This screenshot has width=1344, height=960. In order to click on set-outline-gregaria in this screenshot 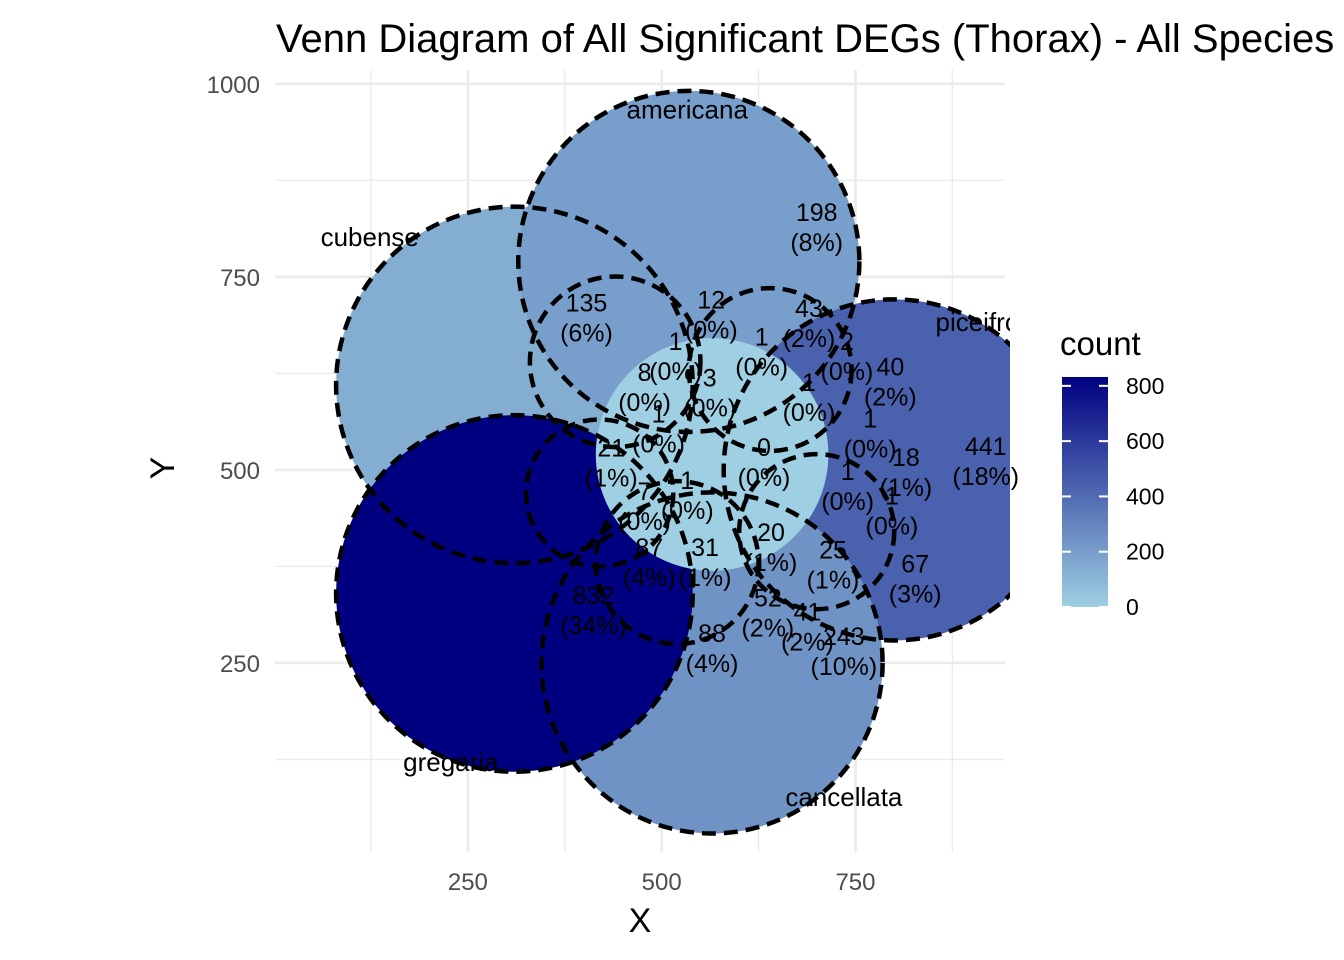, I will do `click(514, 593)`.